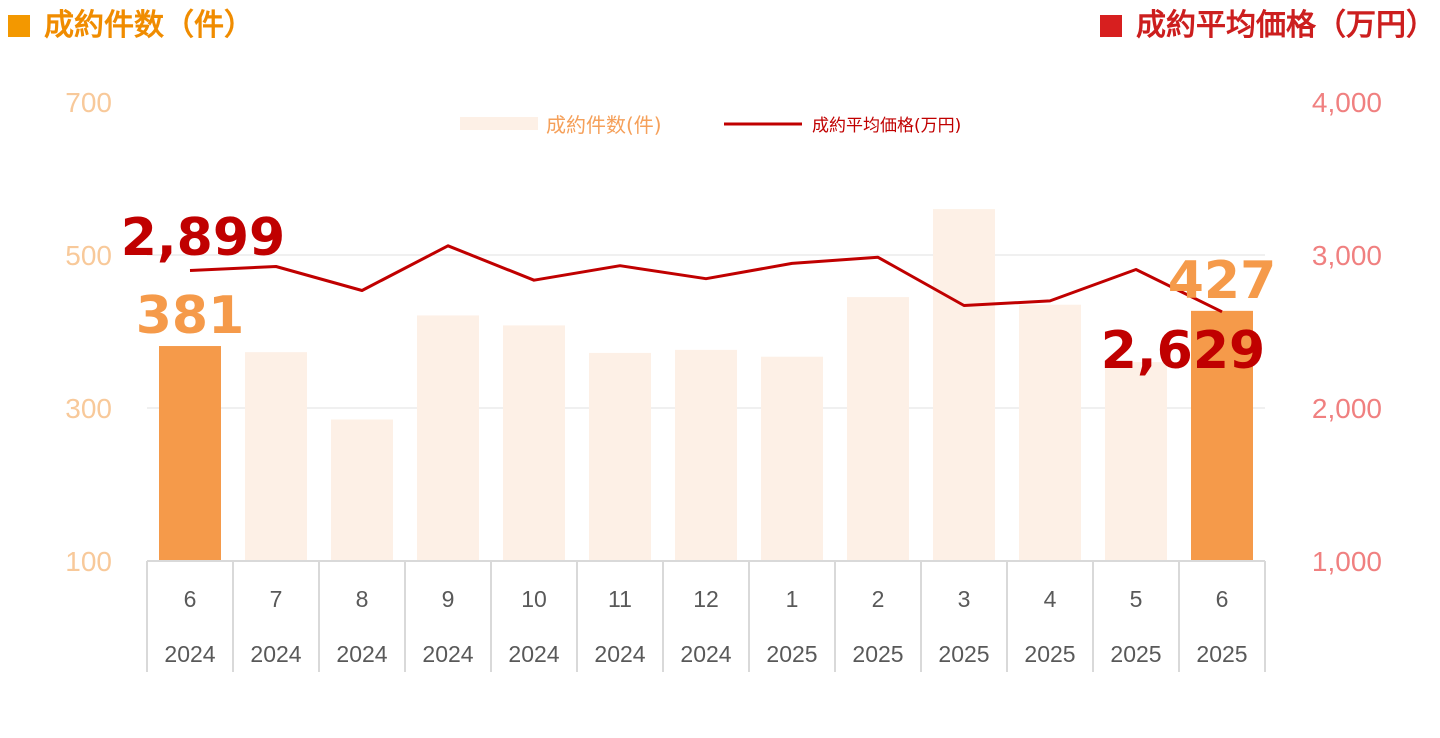  Describe the element at coordinates (149, 25) in the screenshot. I see `left-header-label: 成約件数（件）` at that location.